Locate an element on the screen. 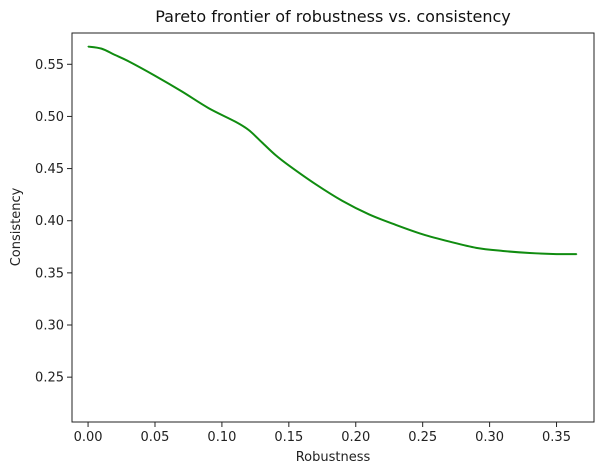  y-tick-label: 0.45 is located at coordinates (49, 169).